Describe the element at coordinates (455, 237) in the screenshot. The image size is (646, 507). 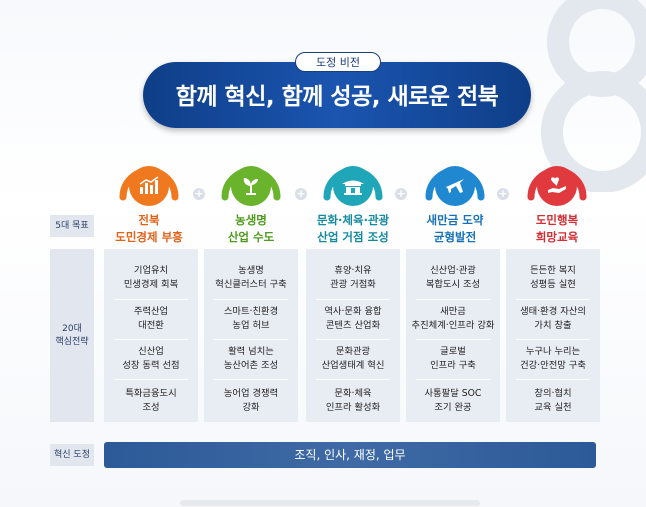
I see `goal-line: 균형발전` at that location.